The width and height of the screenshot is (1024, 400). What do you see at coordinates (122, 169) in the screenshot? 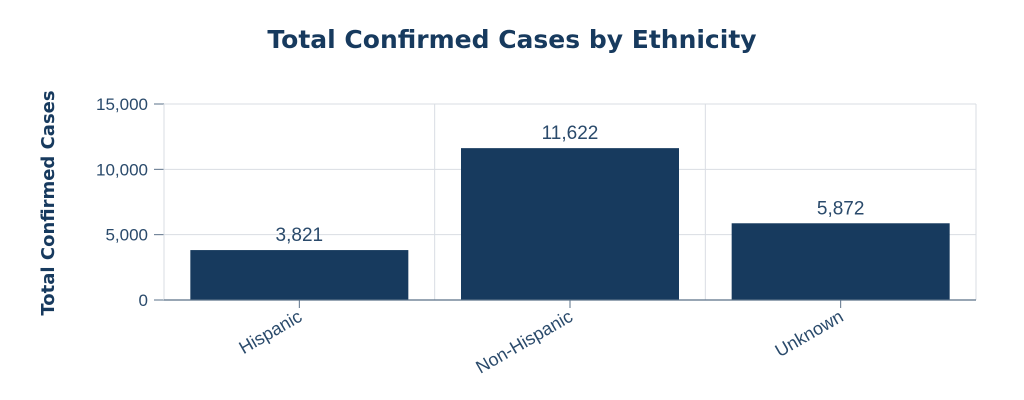
I see `y-tick-label: 10,000` at bounding box center [122, 169].